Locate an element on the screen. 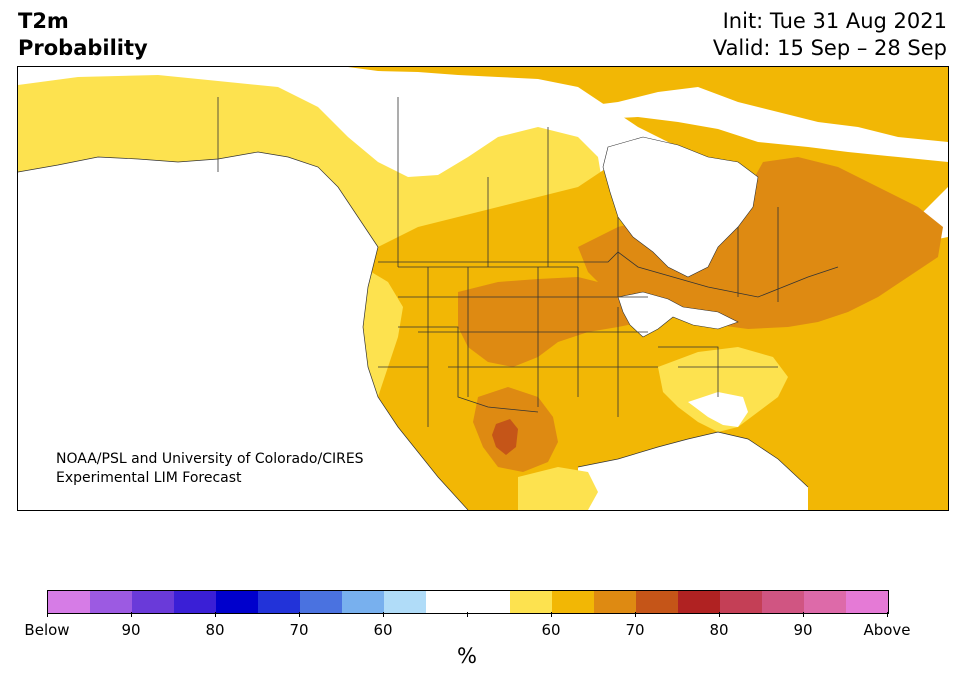 This screenshot has height=680, width=959. probability-region-above-55-southeast is located at coordinates (723, 389).